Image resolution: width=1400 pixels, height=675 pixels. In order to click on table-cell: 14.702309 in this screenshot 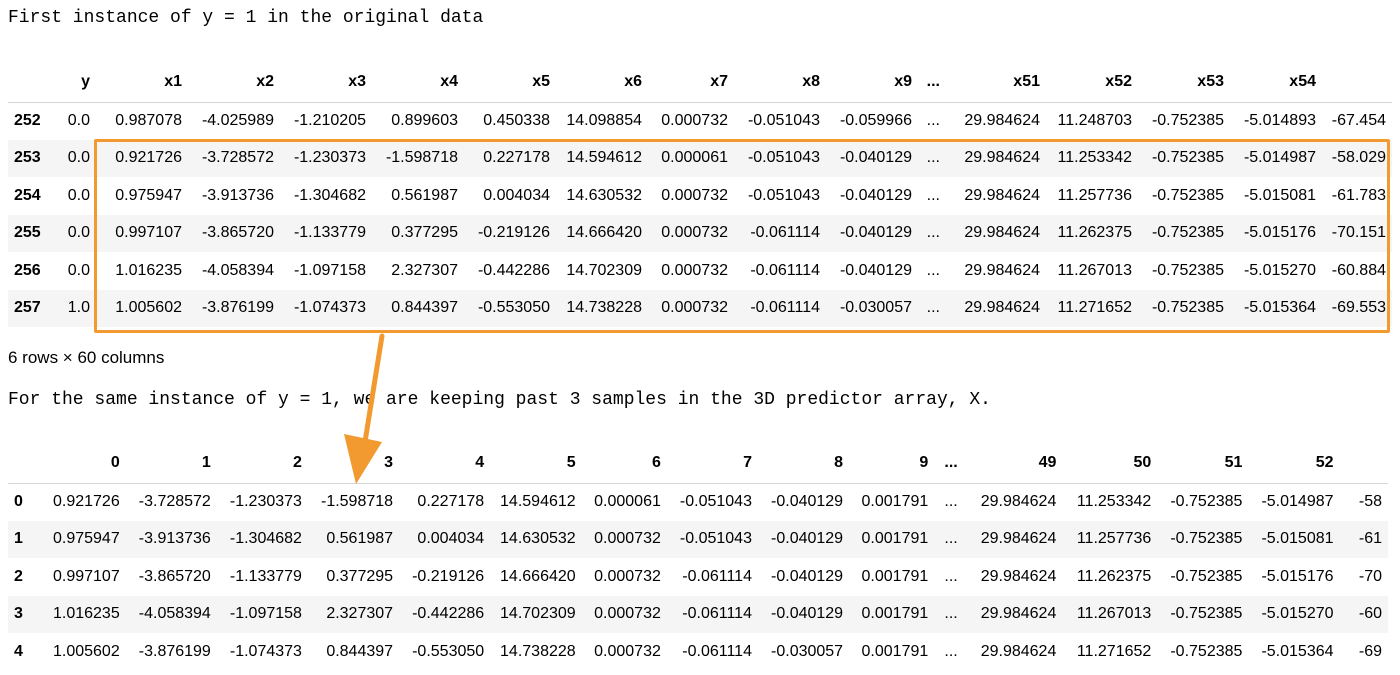, I will do `click(604, 270)`.